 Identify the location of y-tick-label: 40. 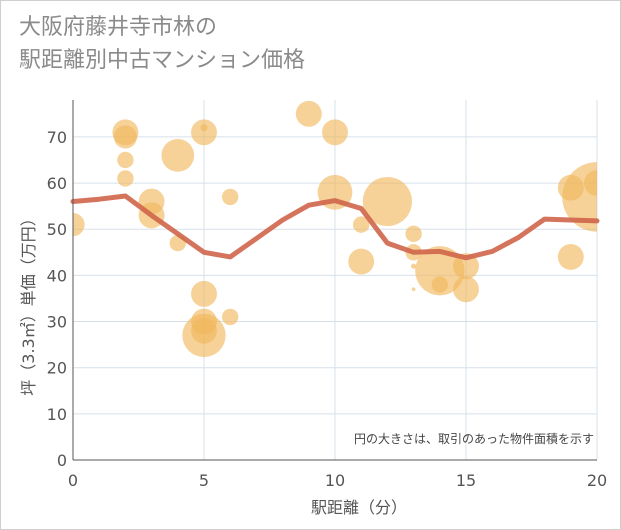
(57, 275).